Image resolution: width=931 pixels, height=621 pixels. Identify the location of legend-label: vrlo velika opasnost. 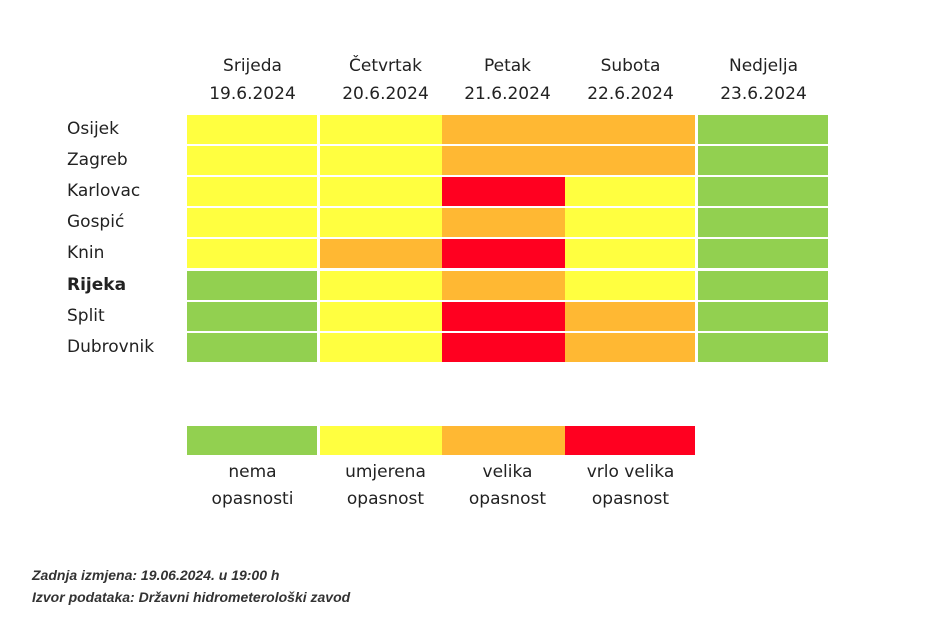
(630, 486).